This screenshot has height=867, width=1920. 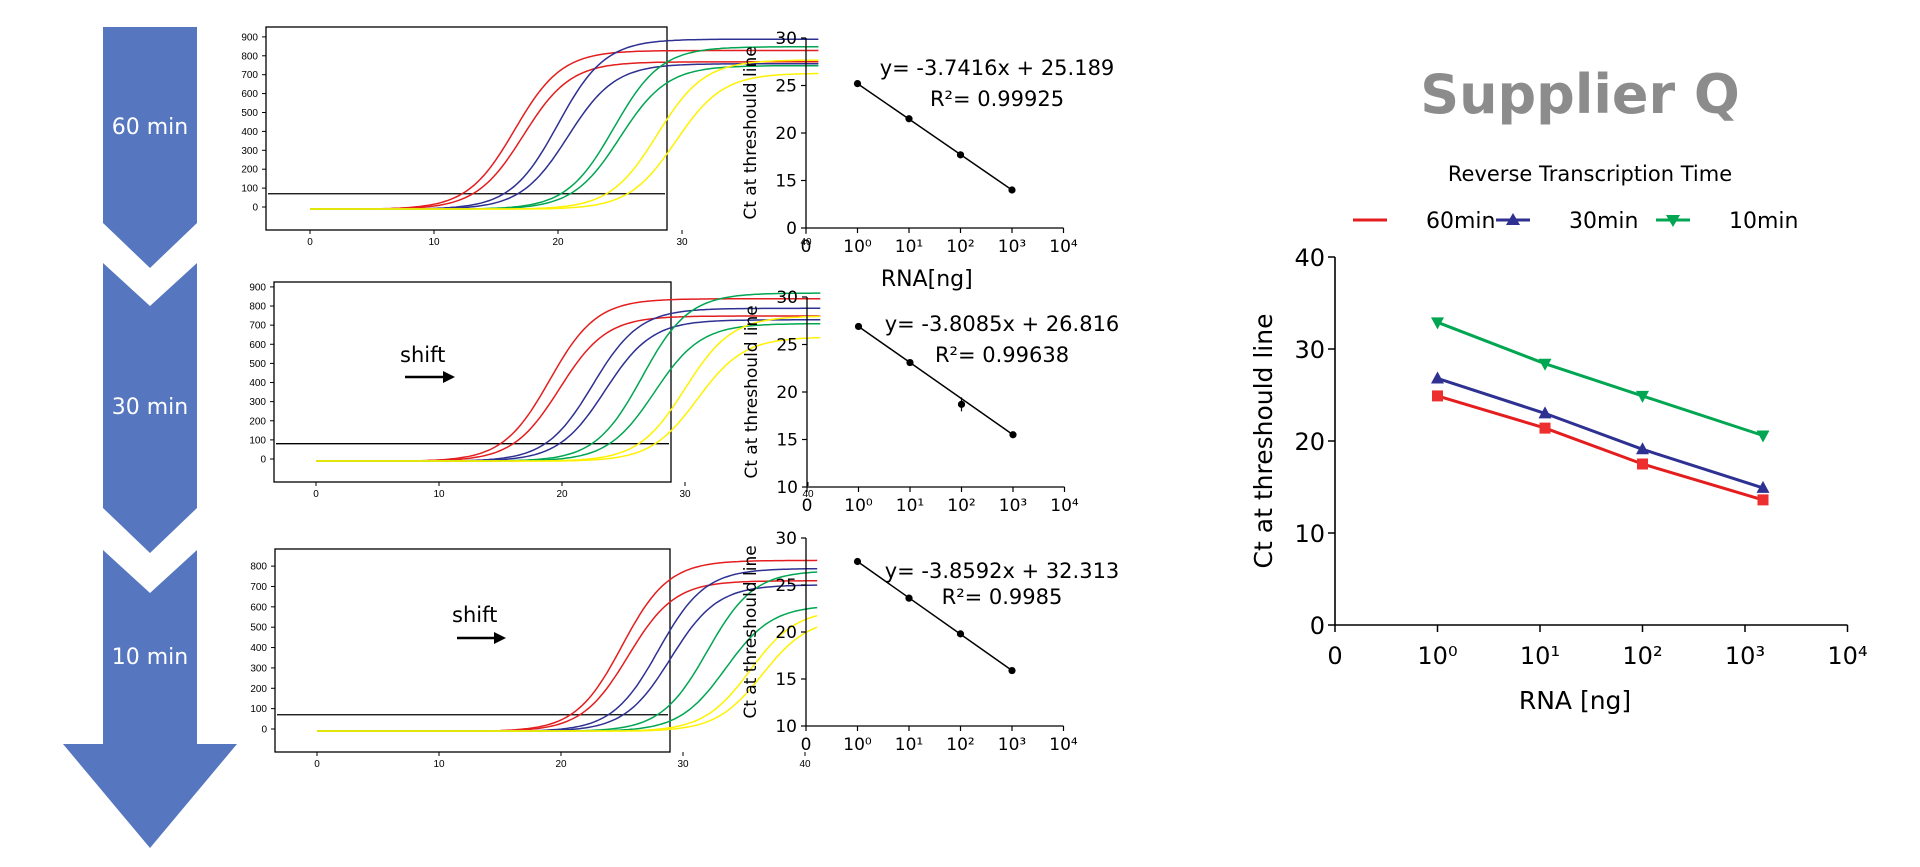 What do you see at coordinates (1603, 221) in the screenshot?
I see `legend-label-30min: 30min` at bounding box center [1603, 221].